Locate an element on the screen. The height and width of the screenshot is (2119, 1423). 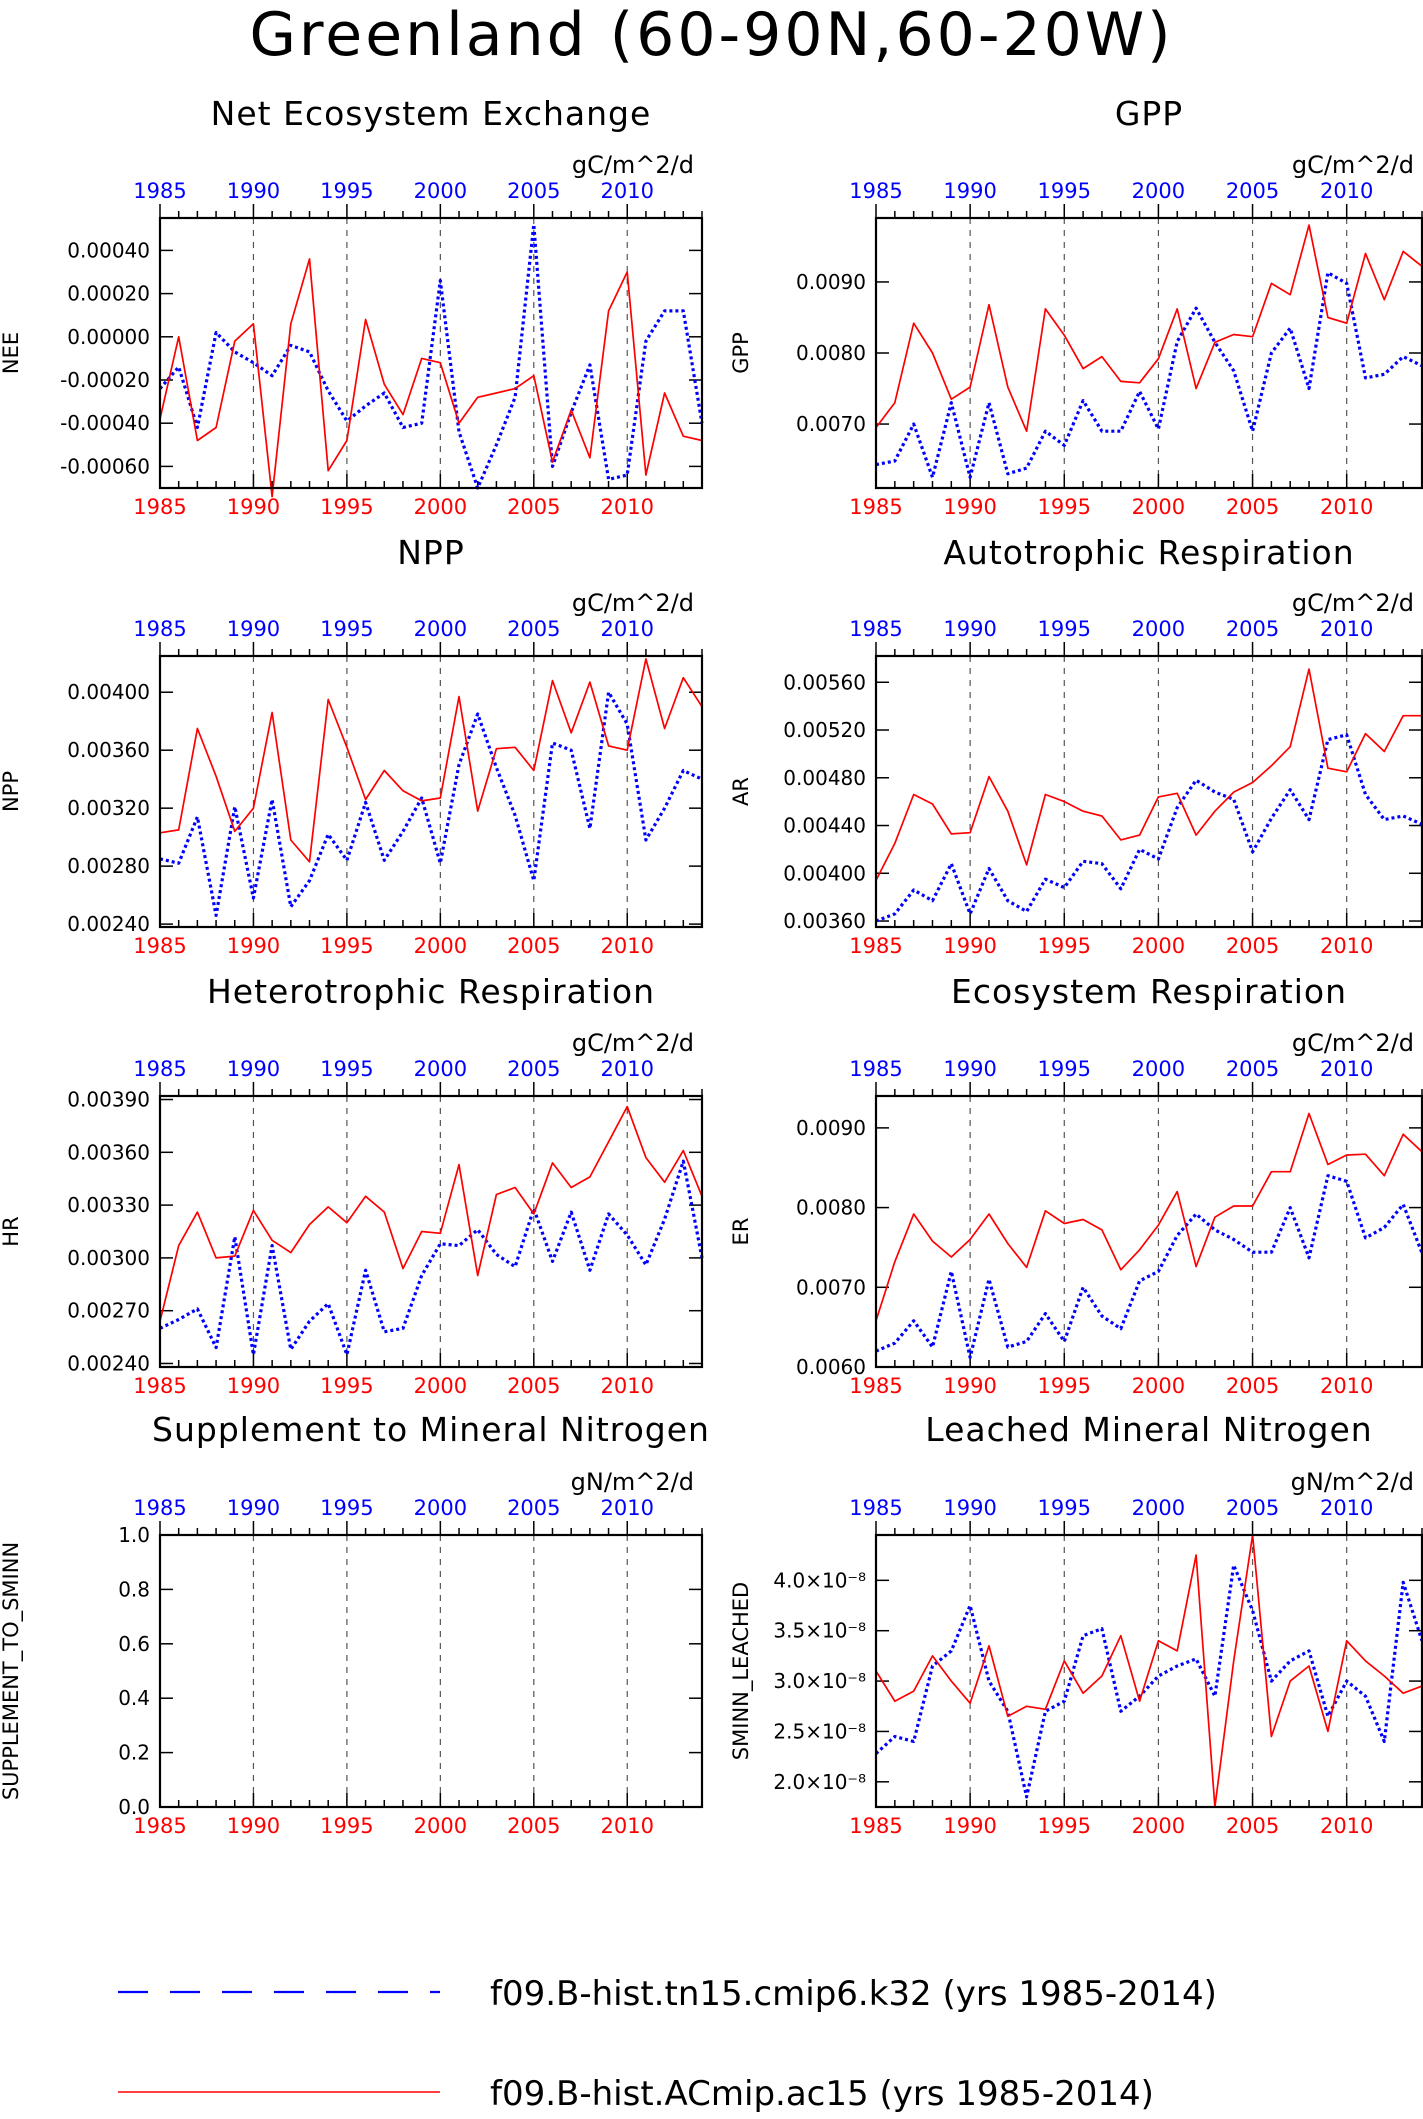
y-tick-label: 0.2 is located at coordinates (134, 1753).